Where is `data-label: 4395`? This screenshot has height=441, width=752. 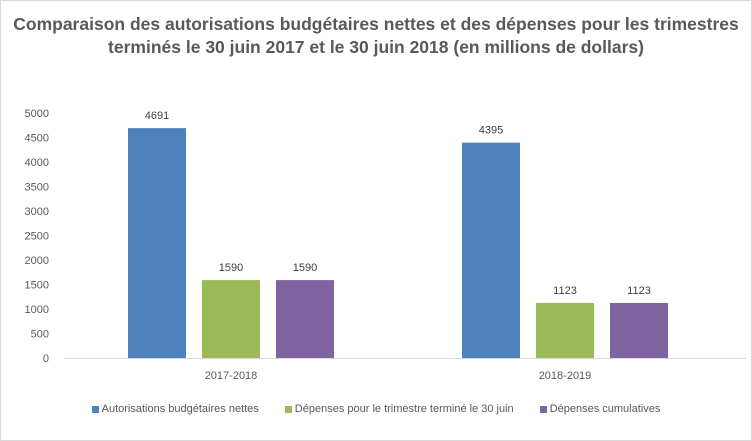
data-label: 4395 is located at coordinates (491, 131).